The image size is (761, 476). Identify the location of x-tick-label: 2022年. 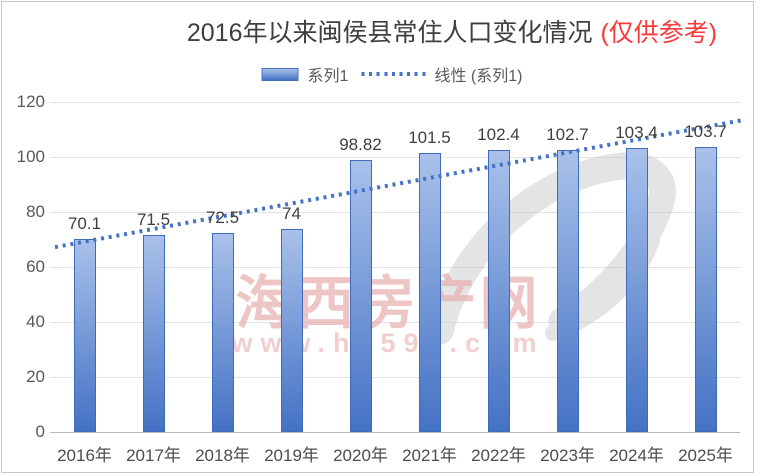
(498, 455).